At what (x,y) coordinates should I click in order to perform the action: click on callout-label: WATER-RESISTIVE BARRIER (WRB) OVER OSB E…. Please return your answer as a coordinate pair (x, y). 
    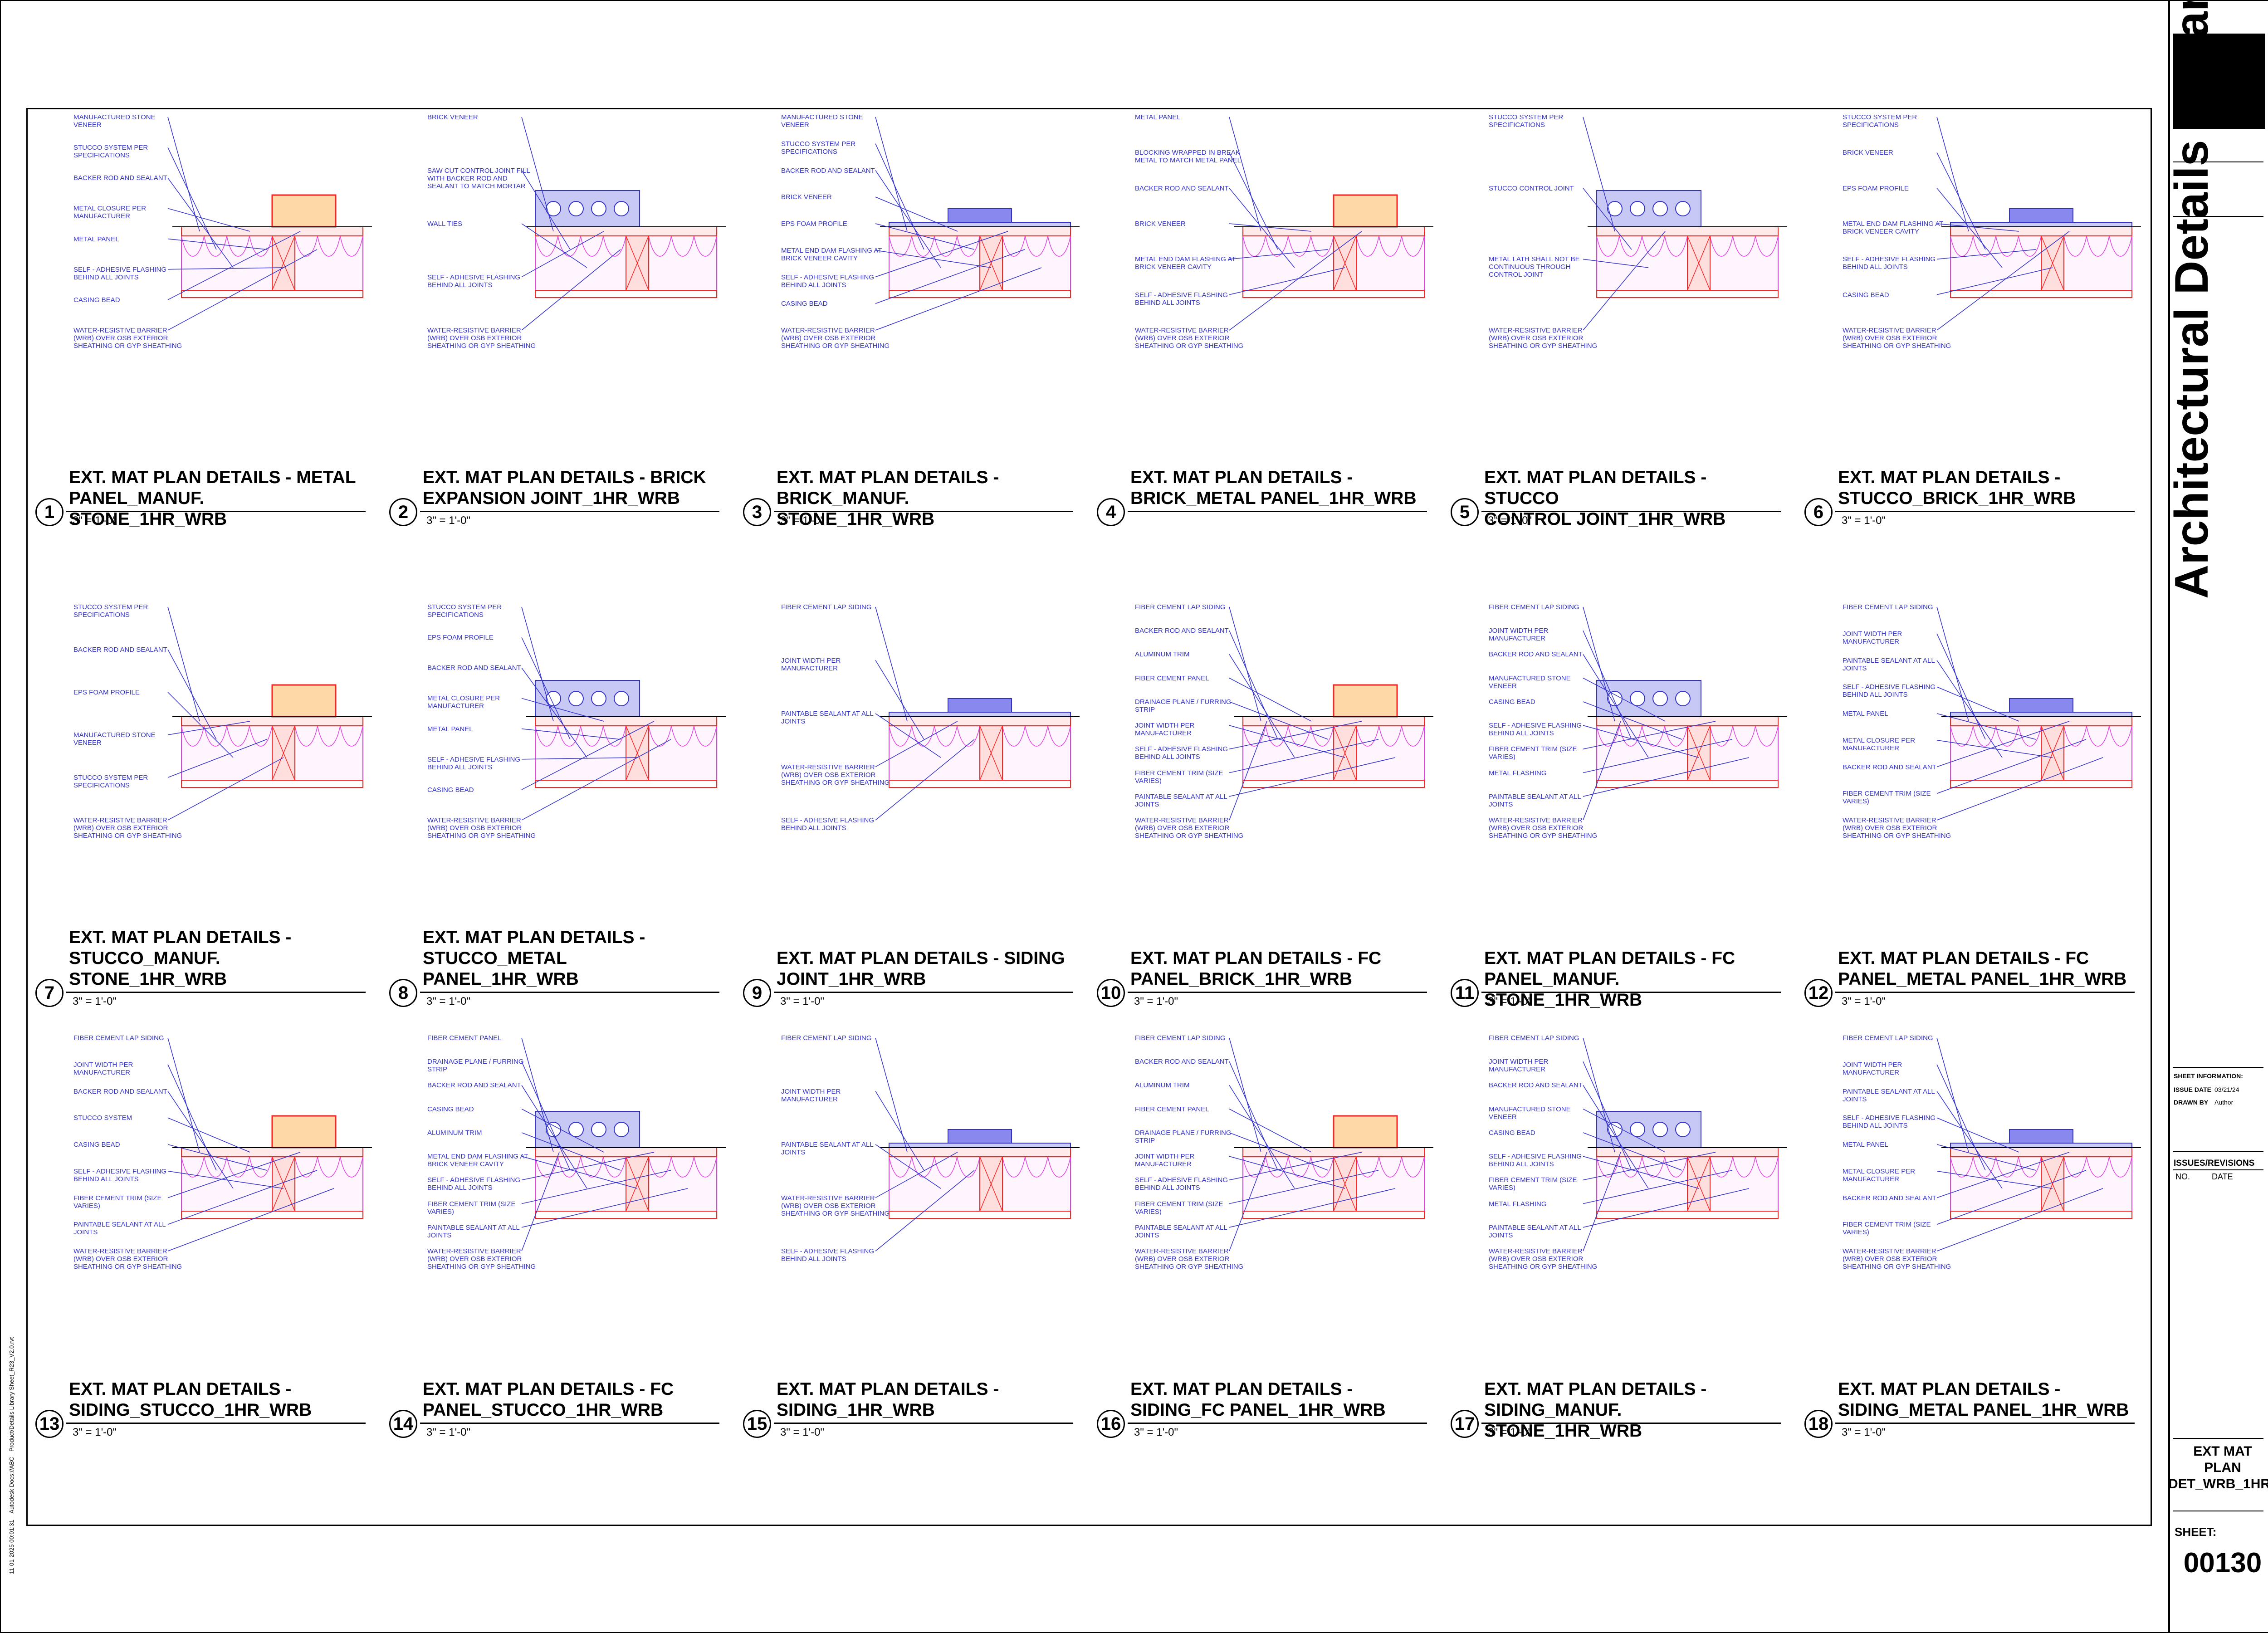
    Looking at the image, I should click on (1190, 338).